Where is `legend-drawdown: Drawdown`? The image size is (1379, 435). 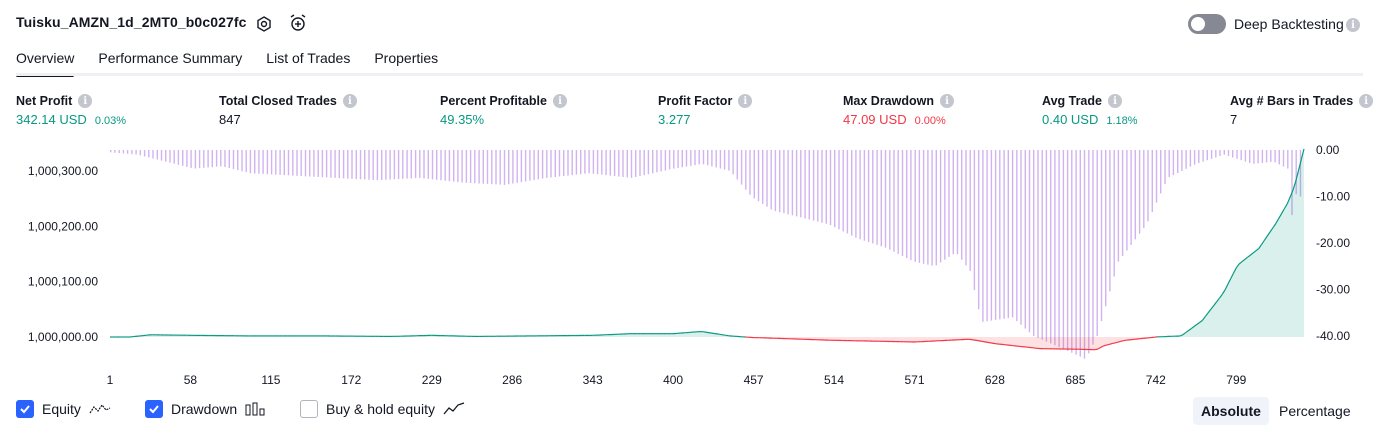
legend-drawdown: Drawdown is located at coordinates (205, 409).